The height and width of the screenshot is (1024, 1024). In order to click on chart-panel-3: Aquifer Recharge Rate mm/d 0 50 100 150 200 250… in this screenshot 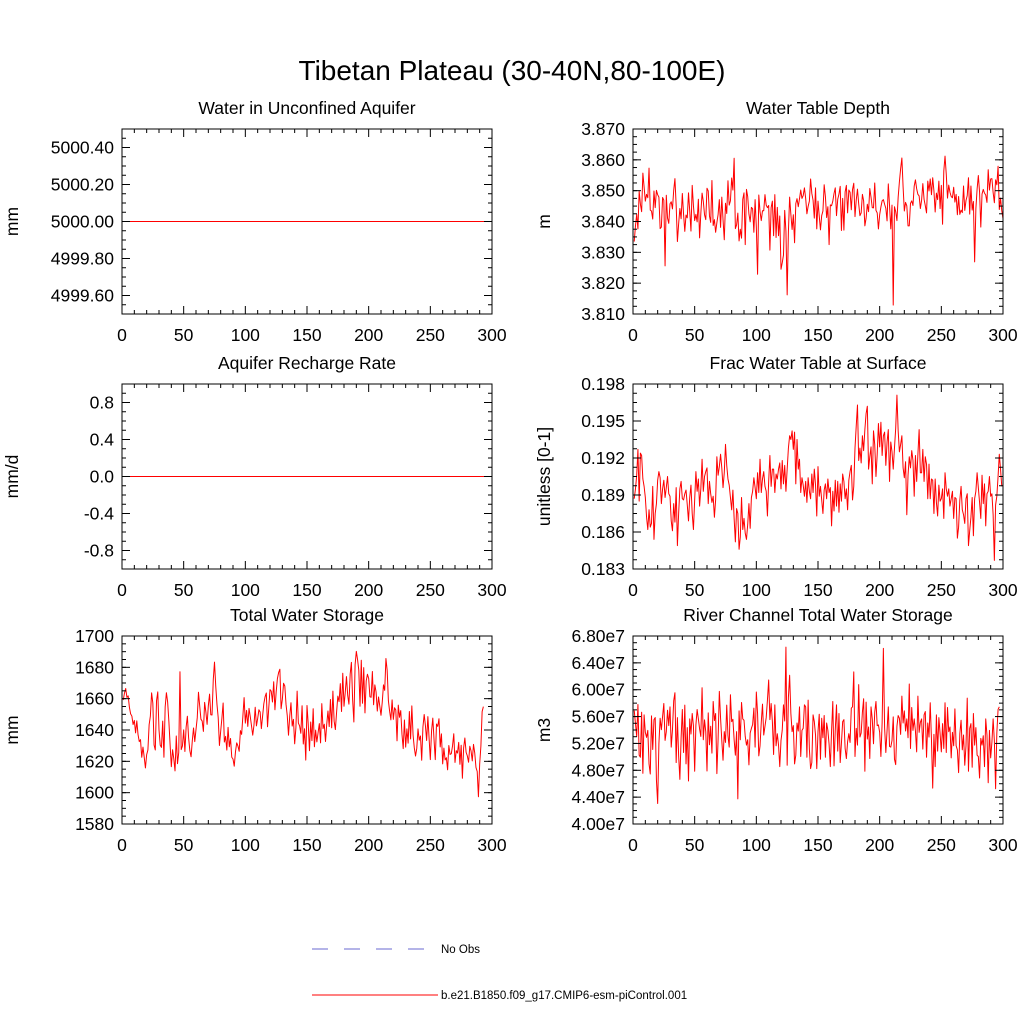, I will do `click(254, 476)`.